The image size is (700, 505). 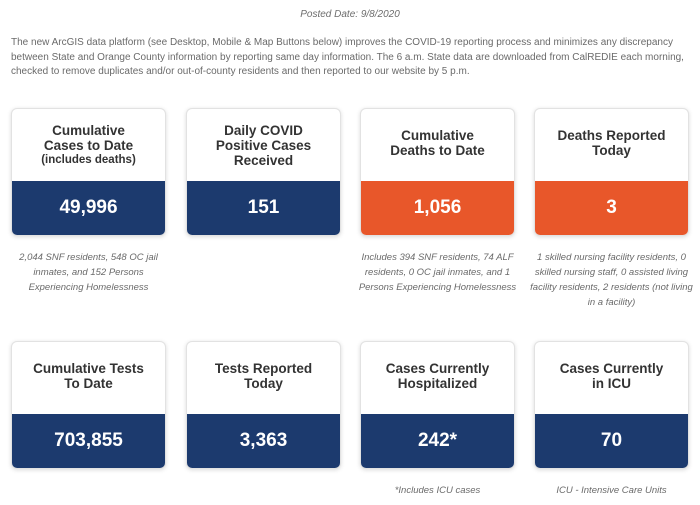 What do you see at coordinates (611, 490) in the screenshot?
I see `note-icu: ICU - Intensive Care Units` at bounding box center [611, 490].